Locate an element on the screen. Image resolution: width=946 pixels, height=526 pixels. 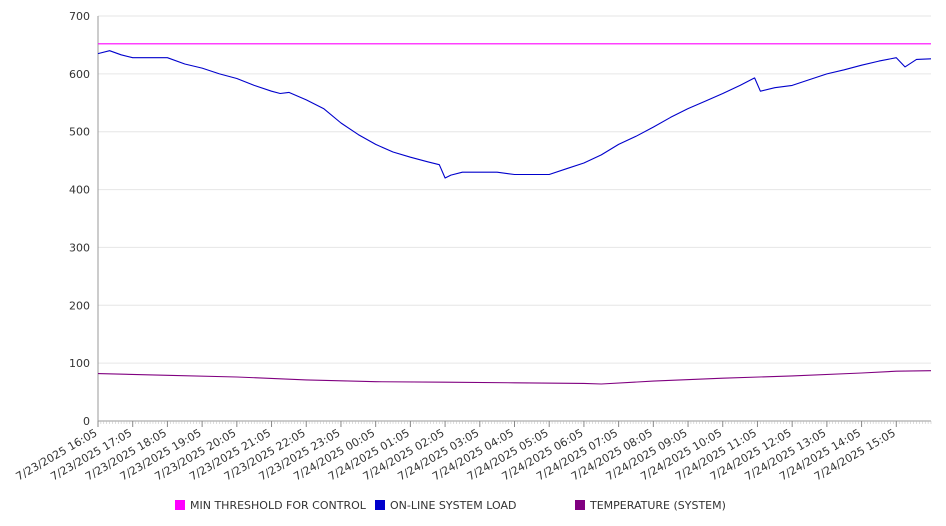
y-tick-label: 200 is located at coordinates (79, 305).